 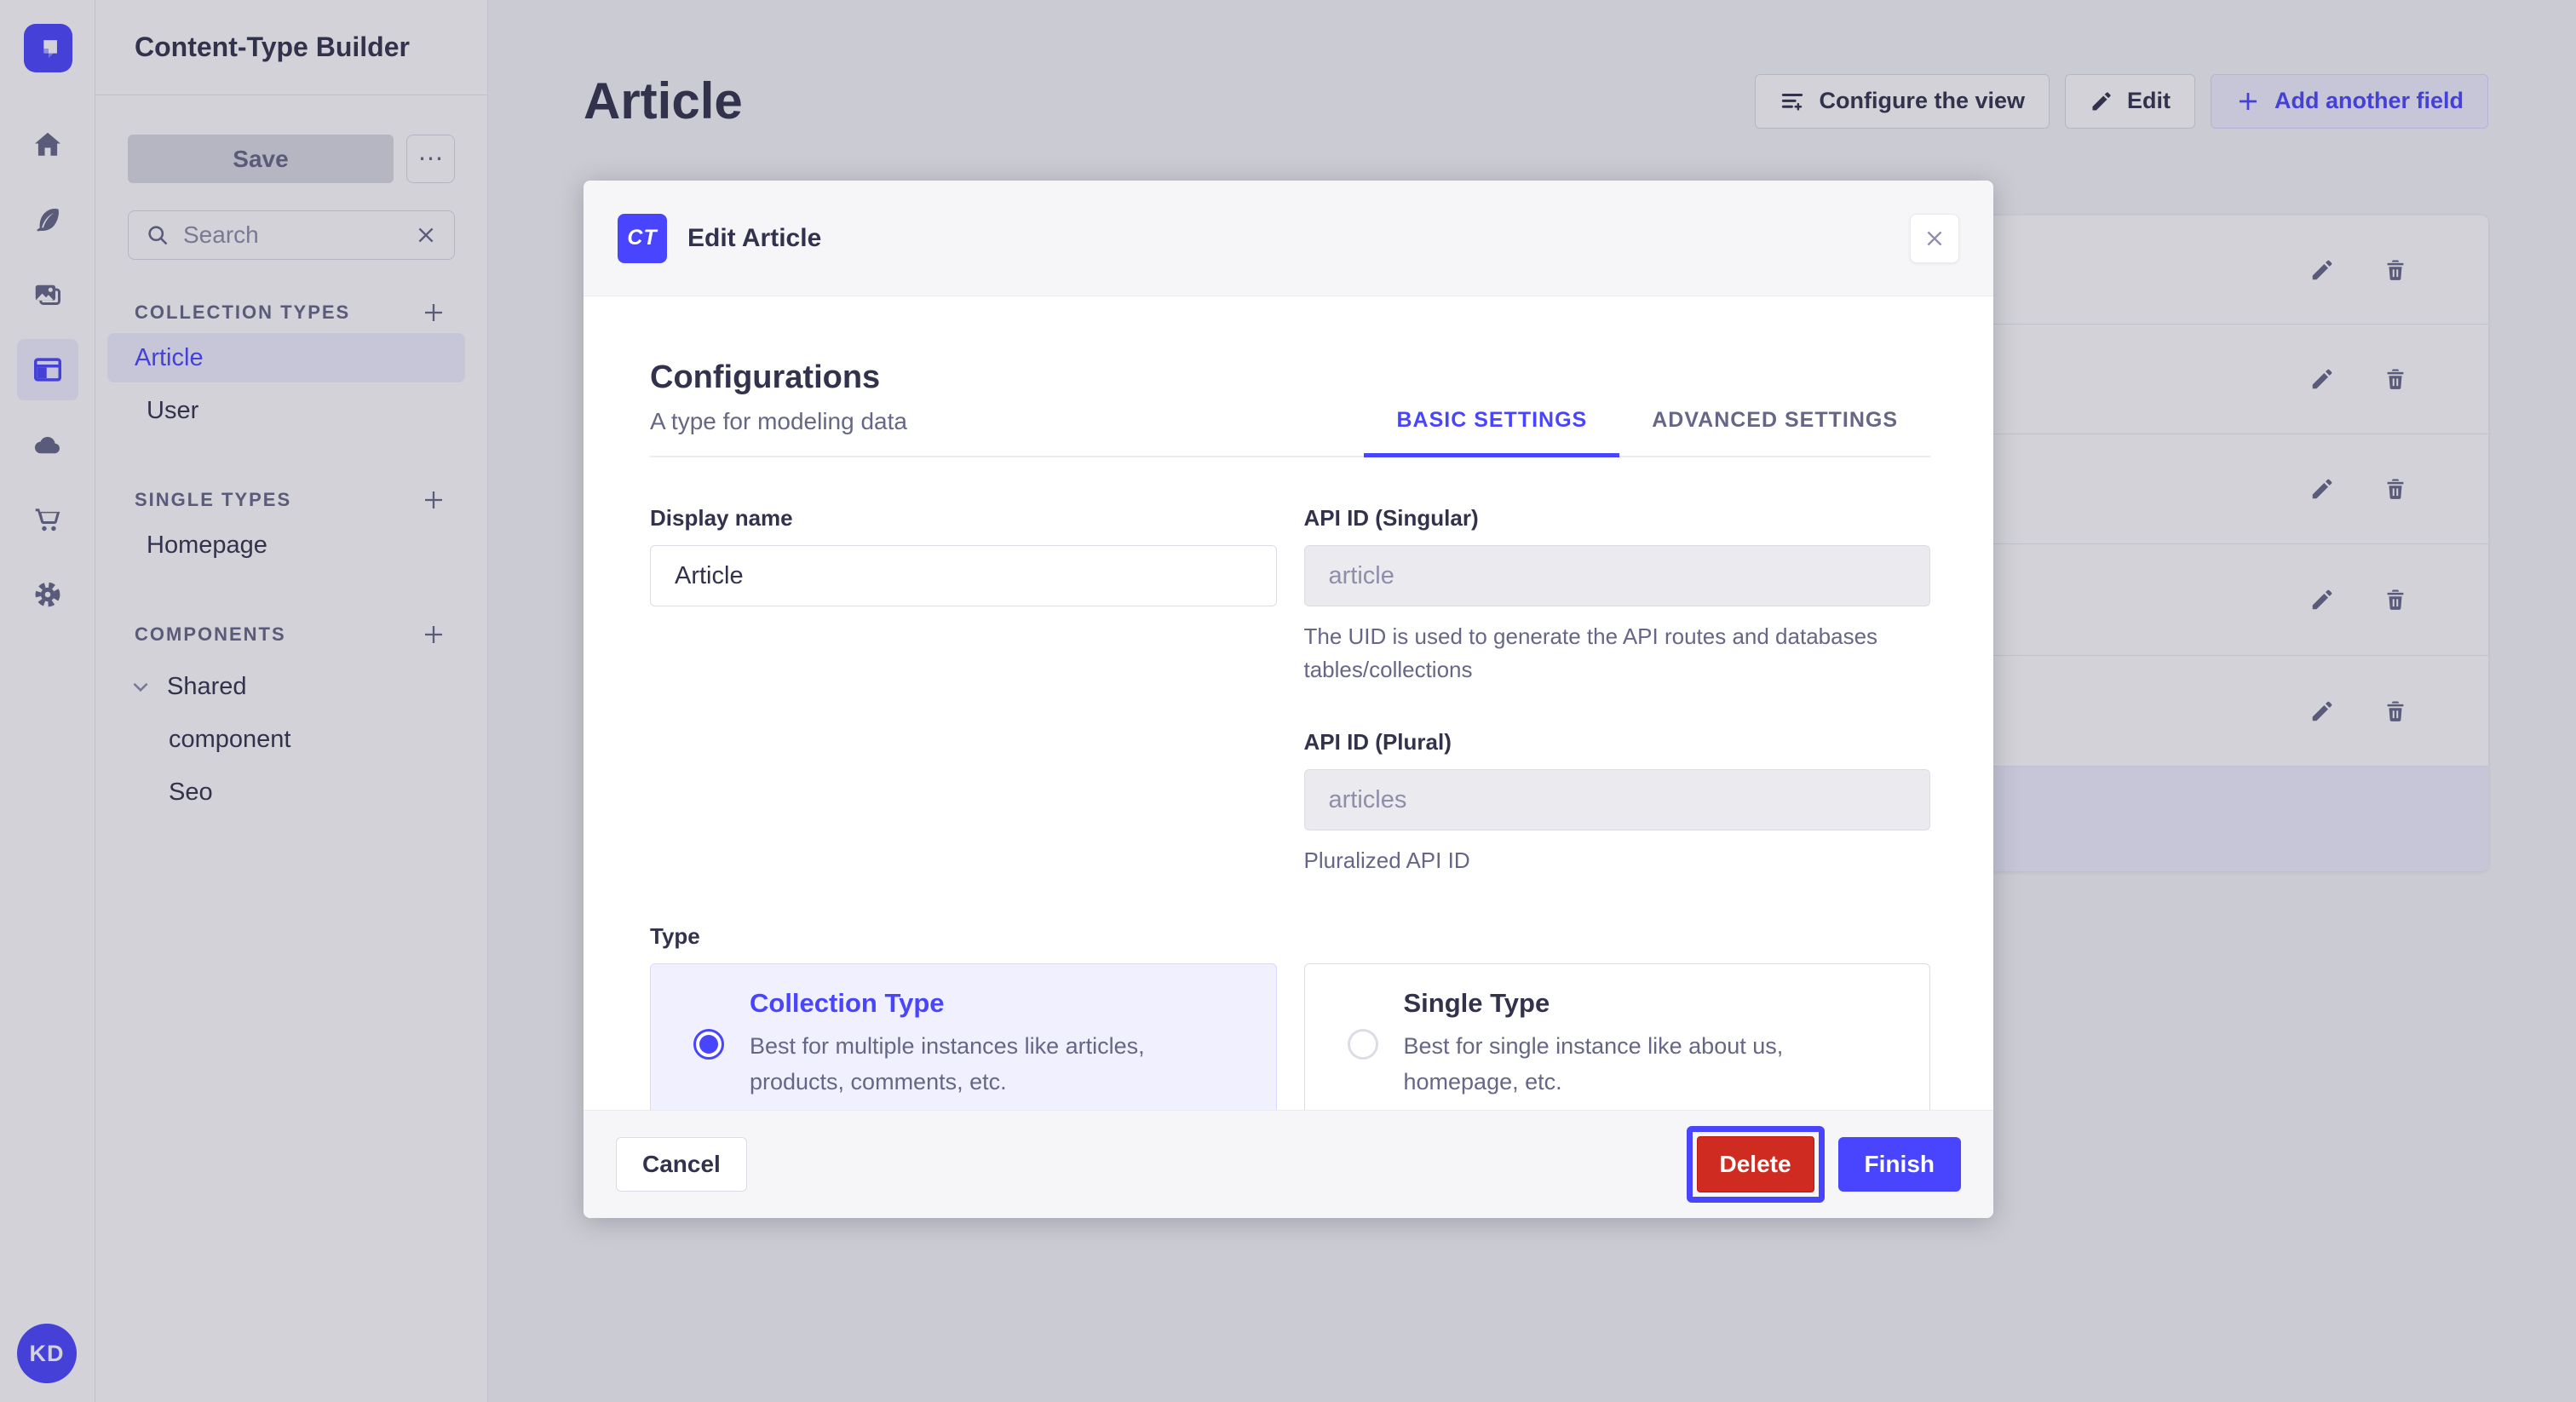 What do you see at coordinates (286, 357) in the screenshot?
I see `sidebar-item-article: Article` at bounding box center [286, 357].